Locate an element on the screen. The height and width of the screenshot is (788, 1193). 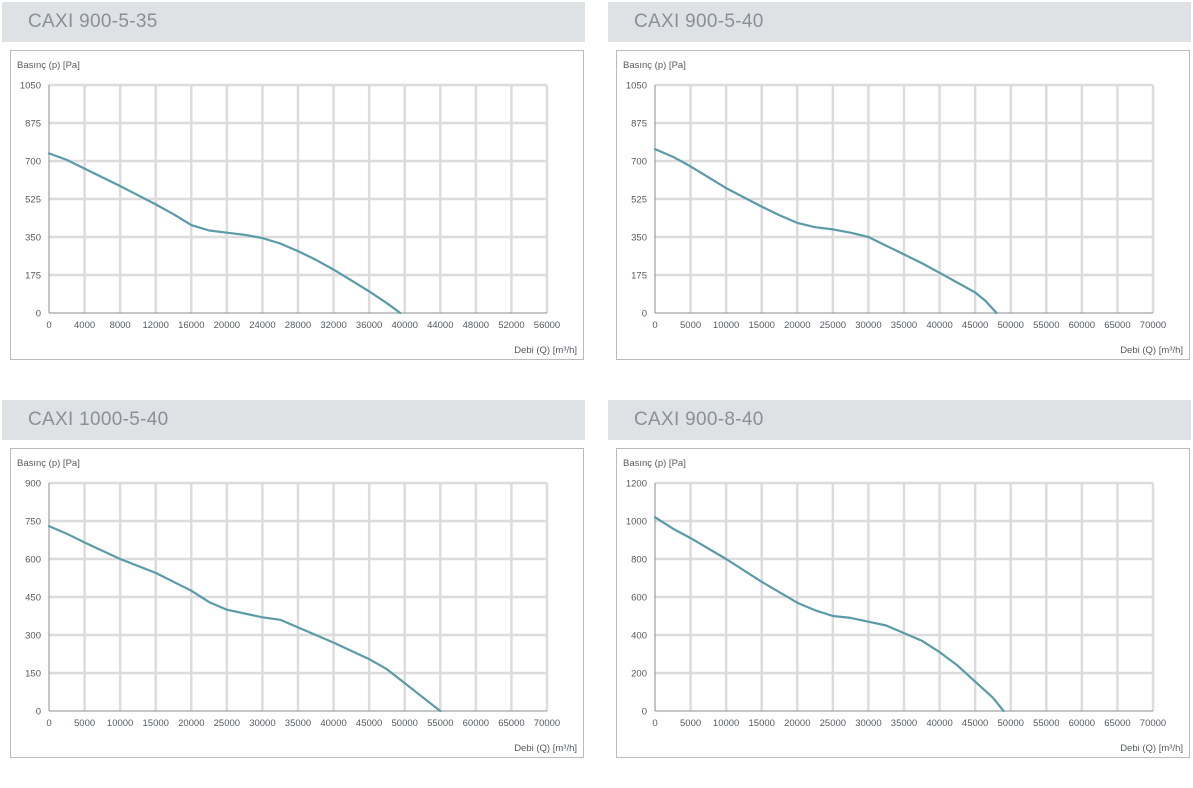
x-tick-label: 30000 is located at coordinates (262, 723).